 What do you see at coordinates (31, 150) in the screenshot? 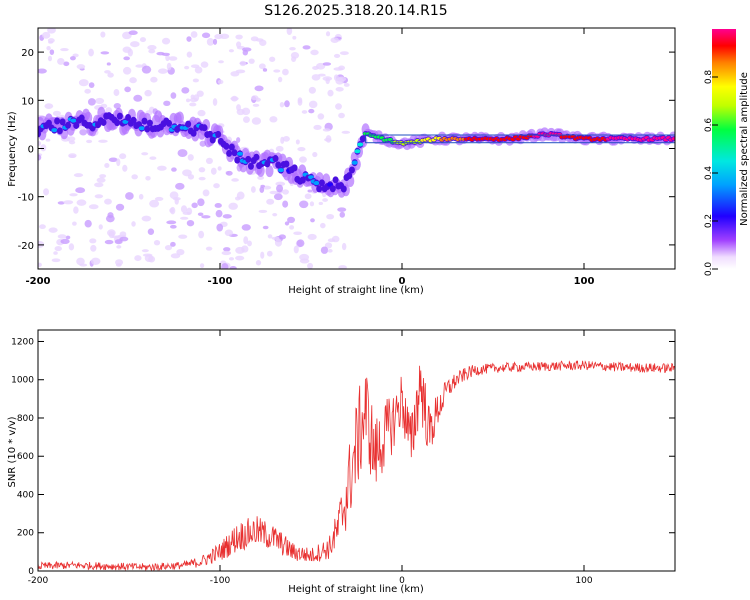
I see `spectrogram-ytick-label: 0` at bounding box center [31, 150].